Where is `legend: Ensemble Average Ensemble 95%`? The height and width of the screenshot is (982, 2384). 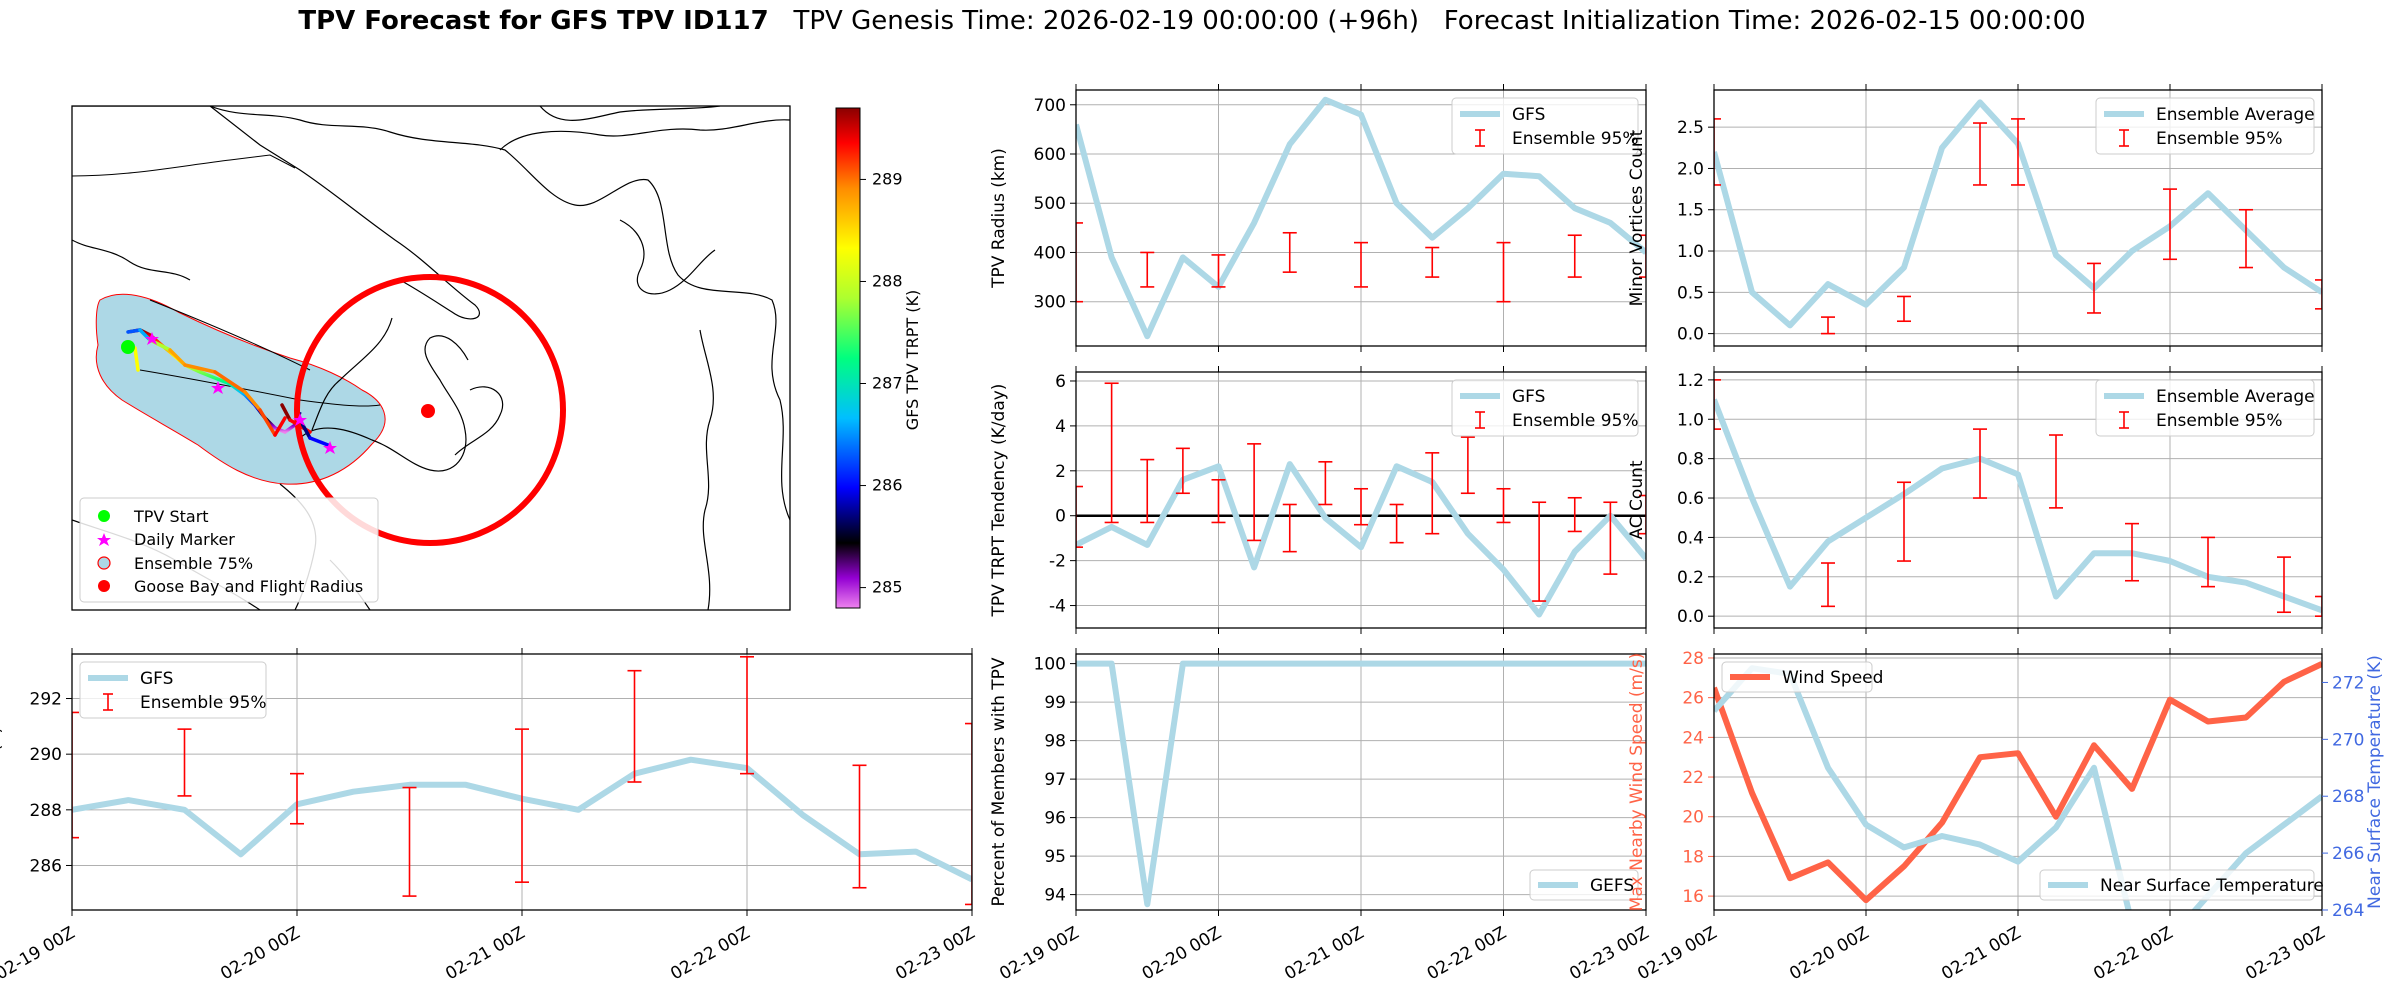 legend: Ensemble Average Ensemble 95% is located at coordinates (2205, 126).